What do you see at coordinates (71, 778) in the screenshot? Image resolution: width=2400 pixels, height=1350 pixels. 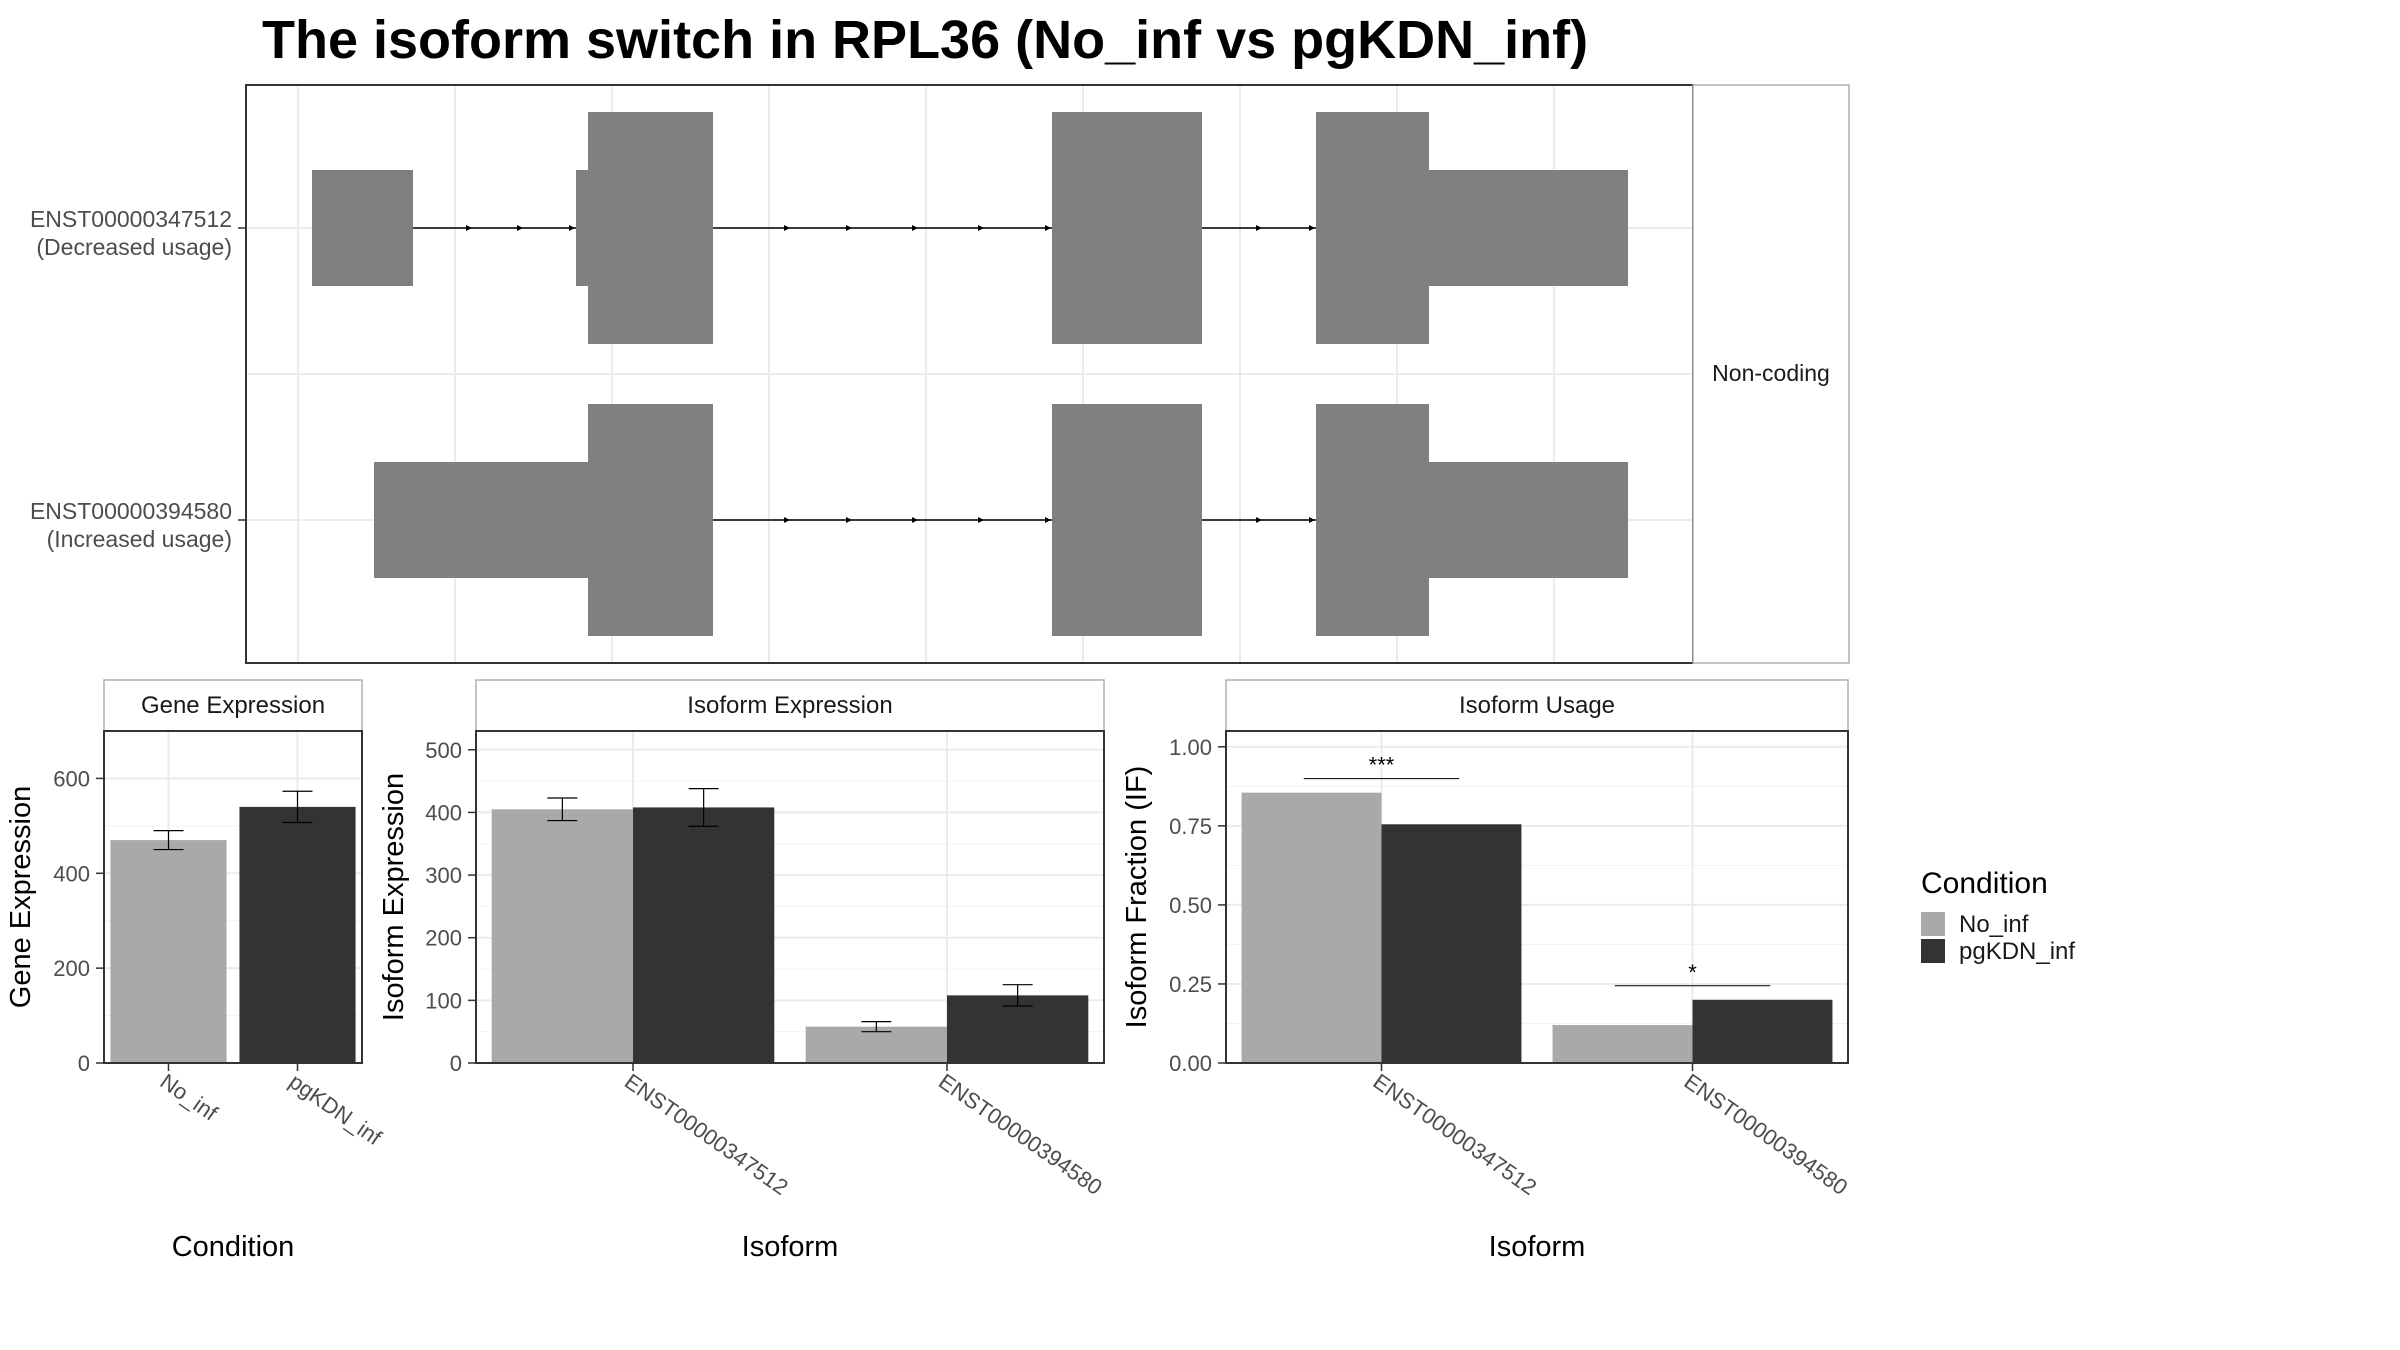 I see `y-tick-label: 600` at bounding box center [71, 778].